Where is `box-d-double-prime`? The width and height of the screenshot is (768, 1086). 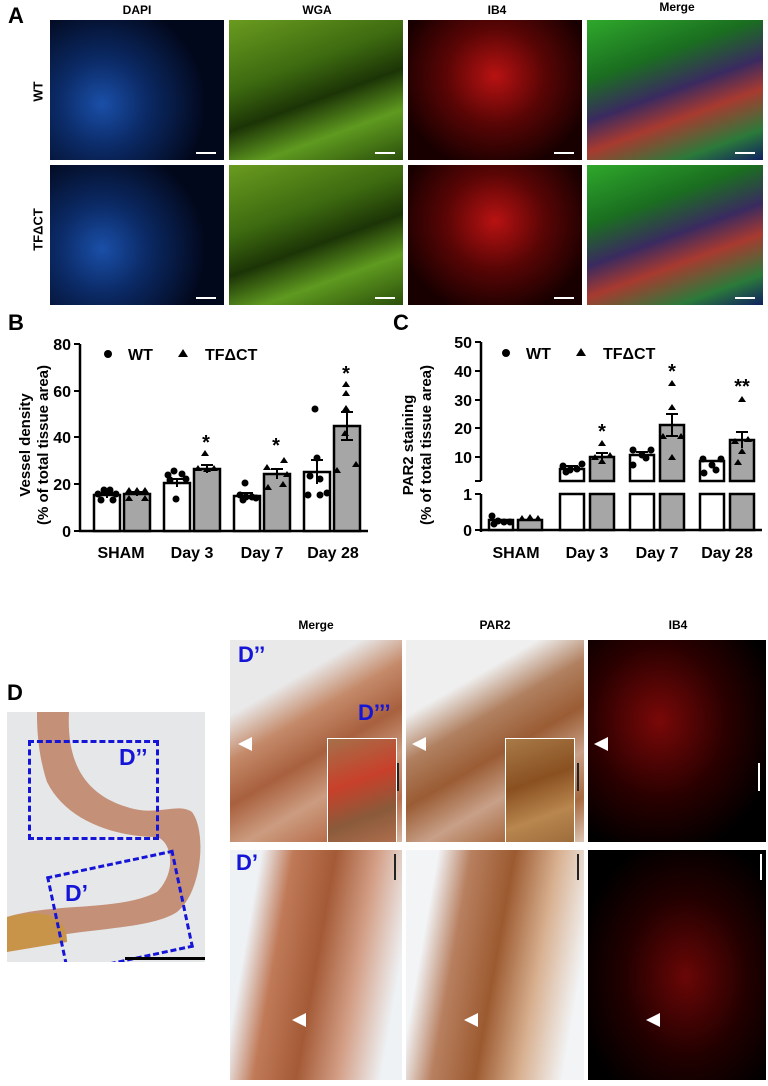 box-d-double-prime is located at coordinates (93, 790).